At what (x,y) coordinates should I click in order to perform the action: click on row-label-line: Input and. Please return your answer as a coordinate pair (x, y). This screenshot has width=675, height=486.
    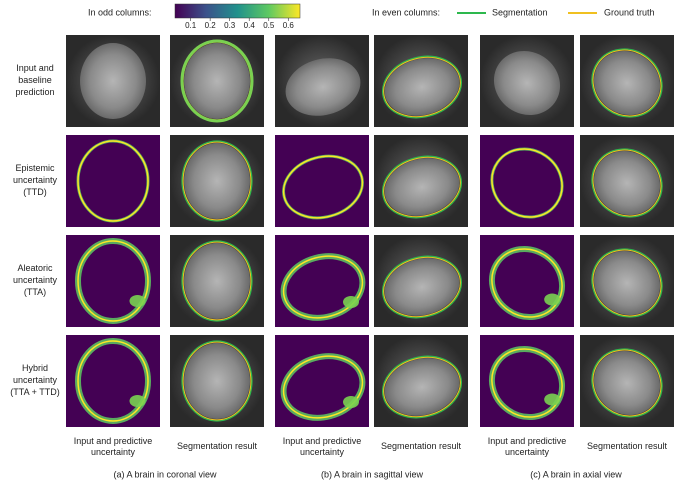
    Looking at the image, I should click on (35, 68).